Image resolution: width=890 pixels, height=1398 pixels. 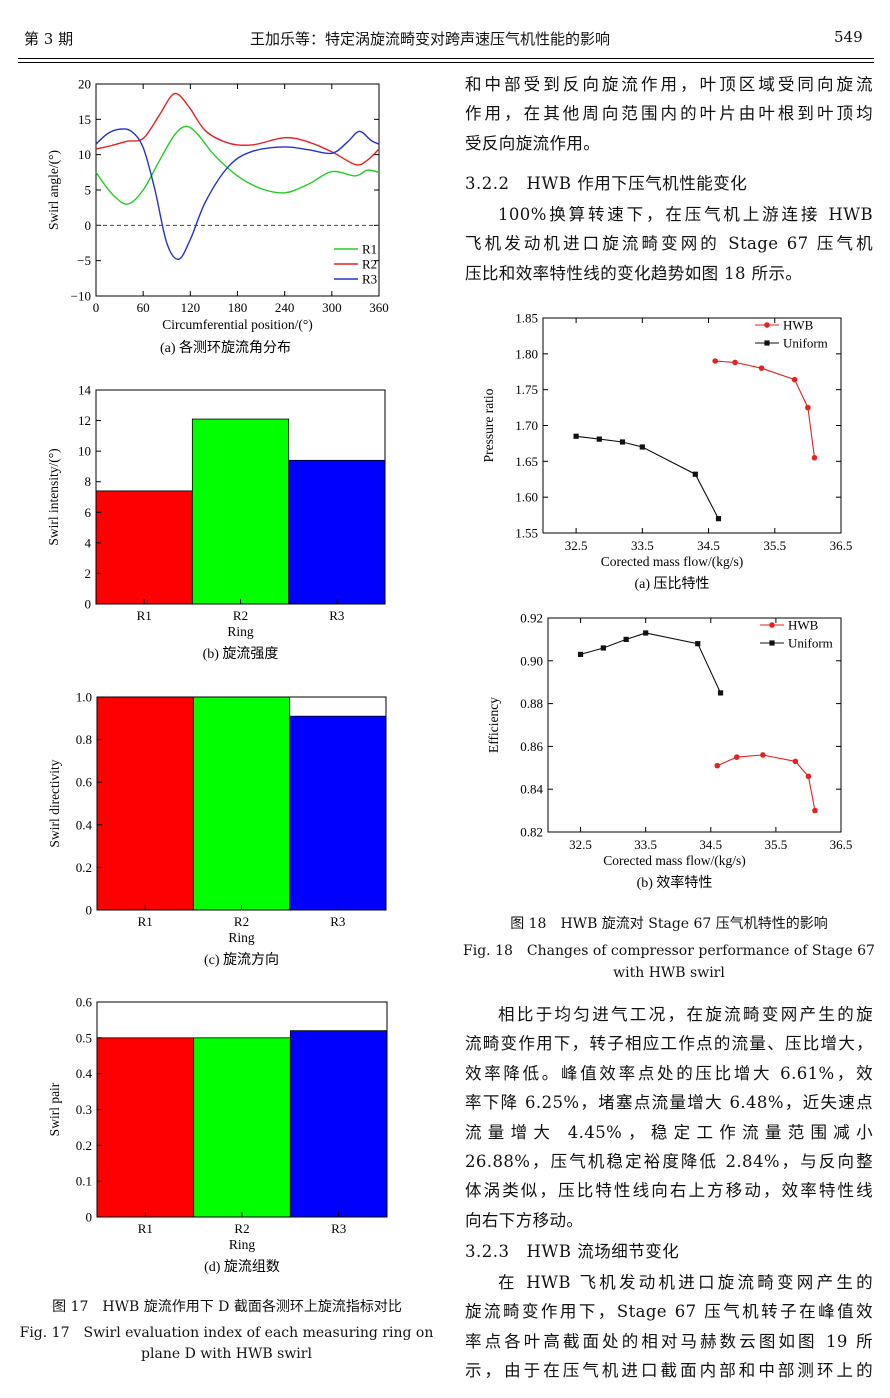 I want to click on page-number: 549, so click(x=848, y=37).